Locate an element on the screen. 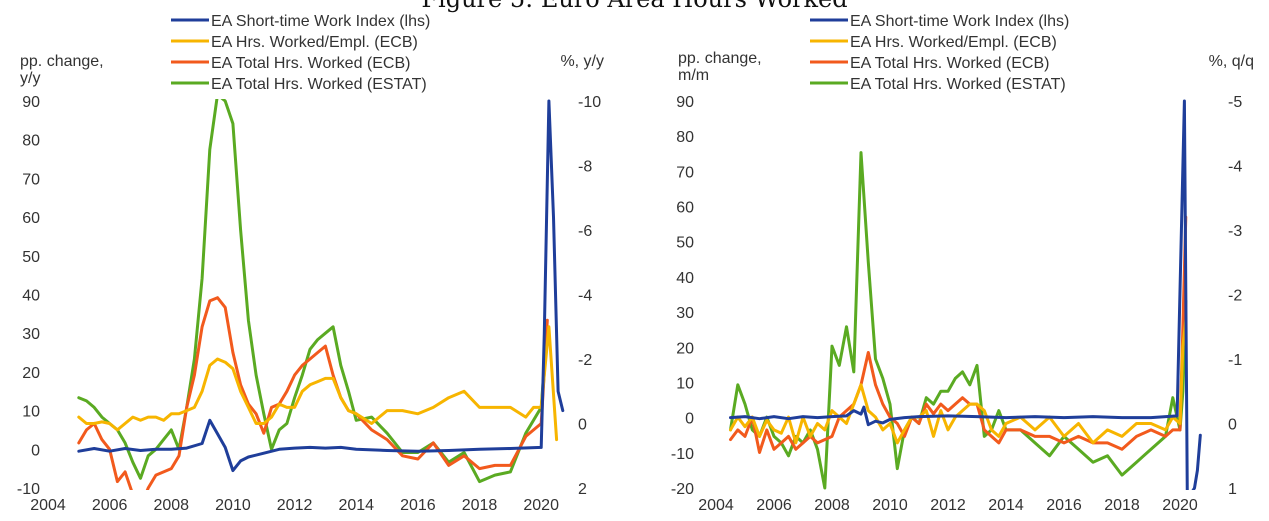  left-axis-label: m/m is located at coordinates (693, 75).